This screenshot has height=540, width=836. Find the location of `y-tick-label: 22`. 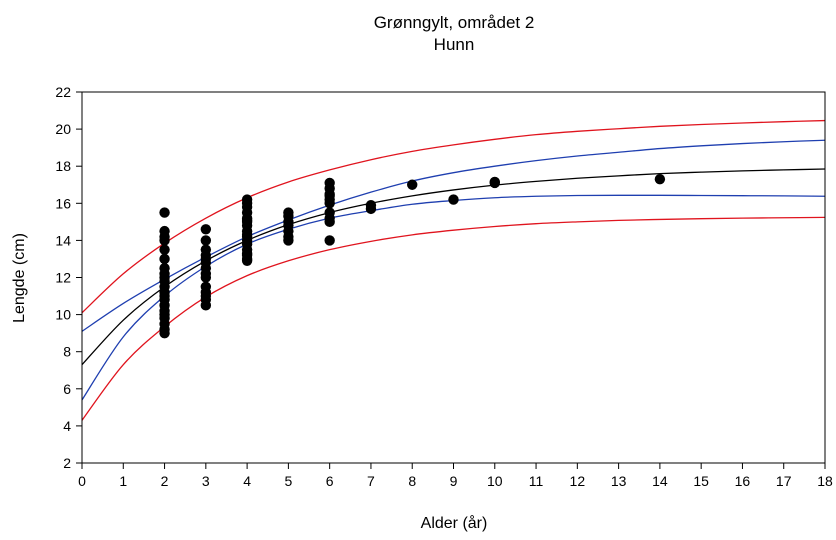

y-tick-label: 22 is located at coordinates (63, 92).